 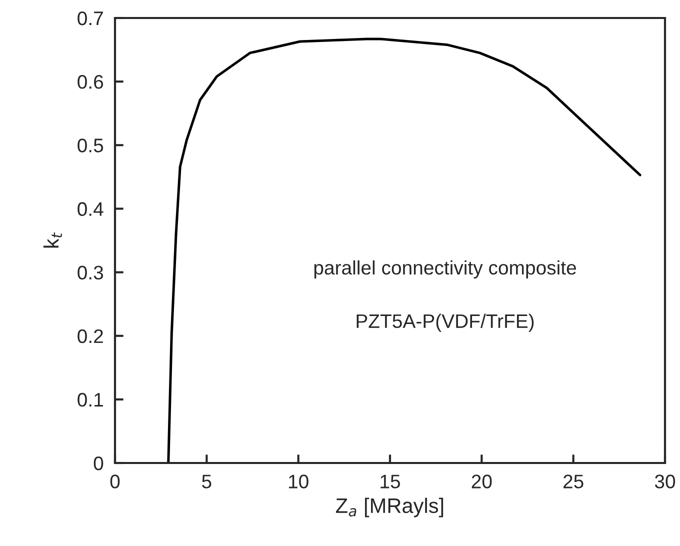 What do you see at coordinates (52, 240) in the screenshot?
I see `y-axis-title: k$_{t}$` at bounding box center [52, 240].